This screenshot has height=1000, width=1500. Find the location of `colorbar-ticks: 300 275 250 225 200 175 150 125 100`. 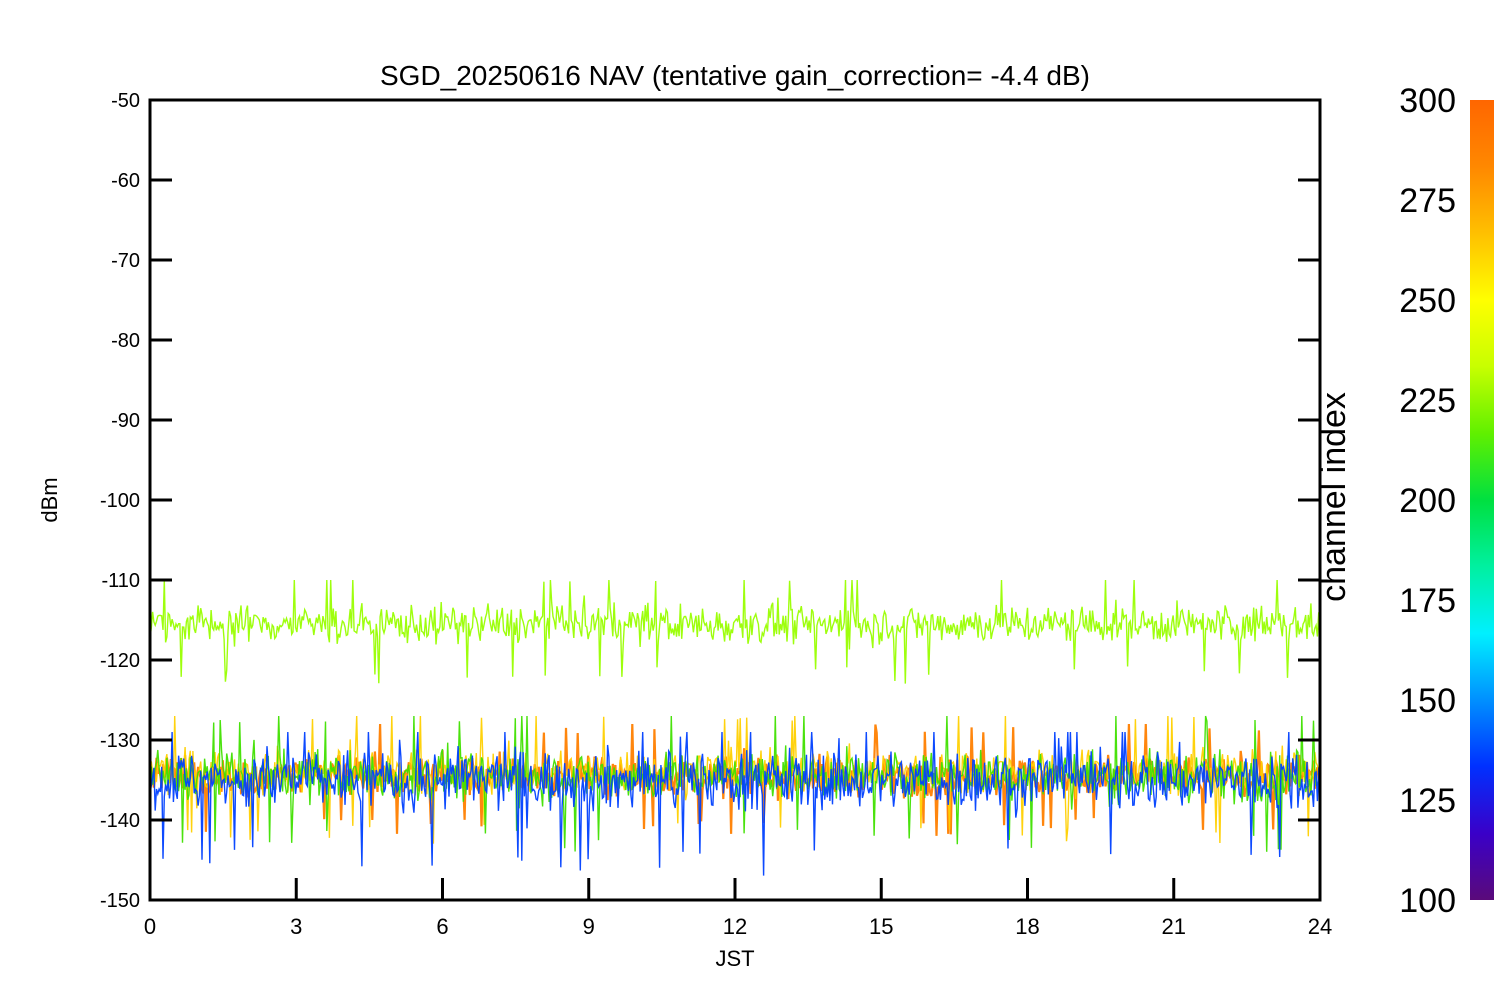

colorbar-ticks: 300 275 250 225 200 175 150 125 100 is located at coordinates (1427, 501).